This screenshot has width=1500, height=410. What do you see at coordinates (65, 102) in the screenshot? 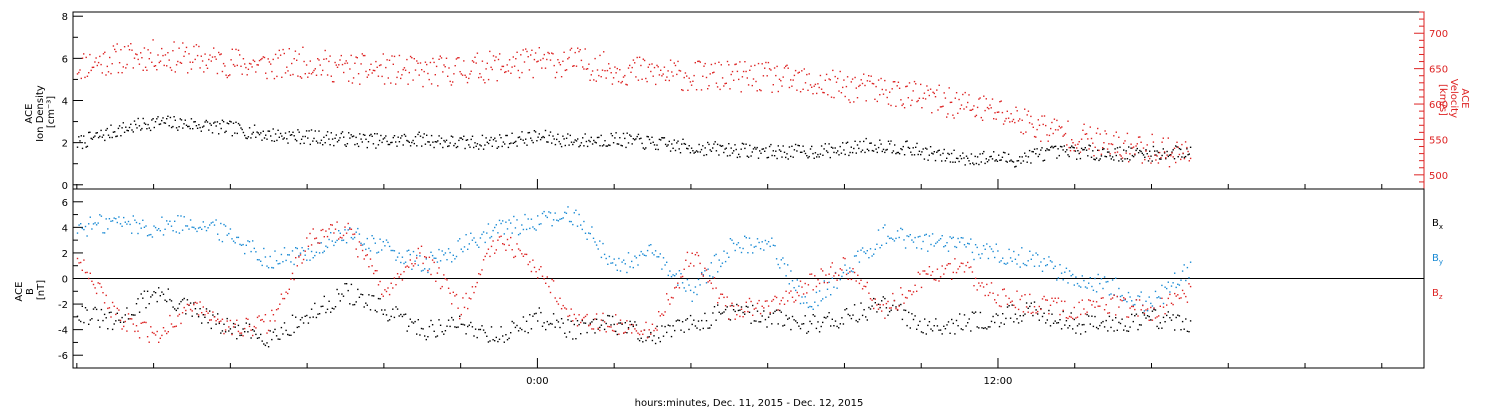
I see `left-tick-label: 4` at bounding box center [65, 102].